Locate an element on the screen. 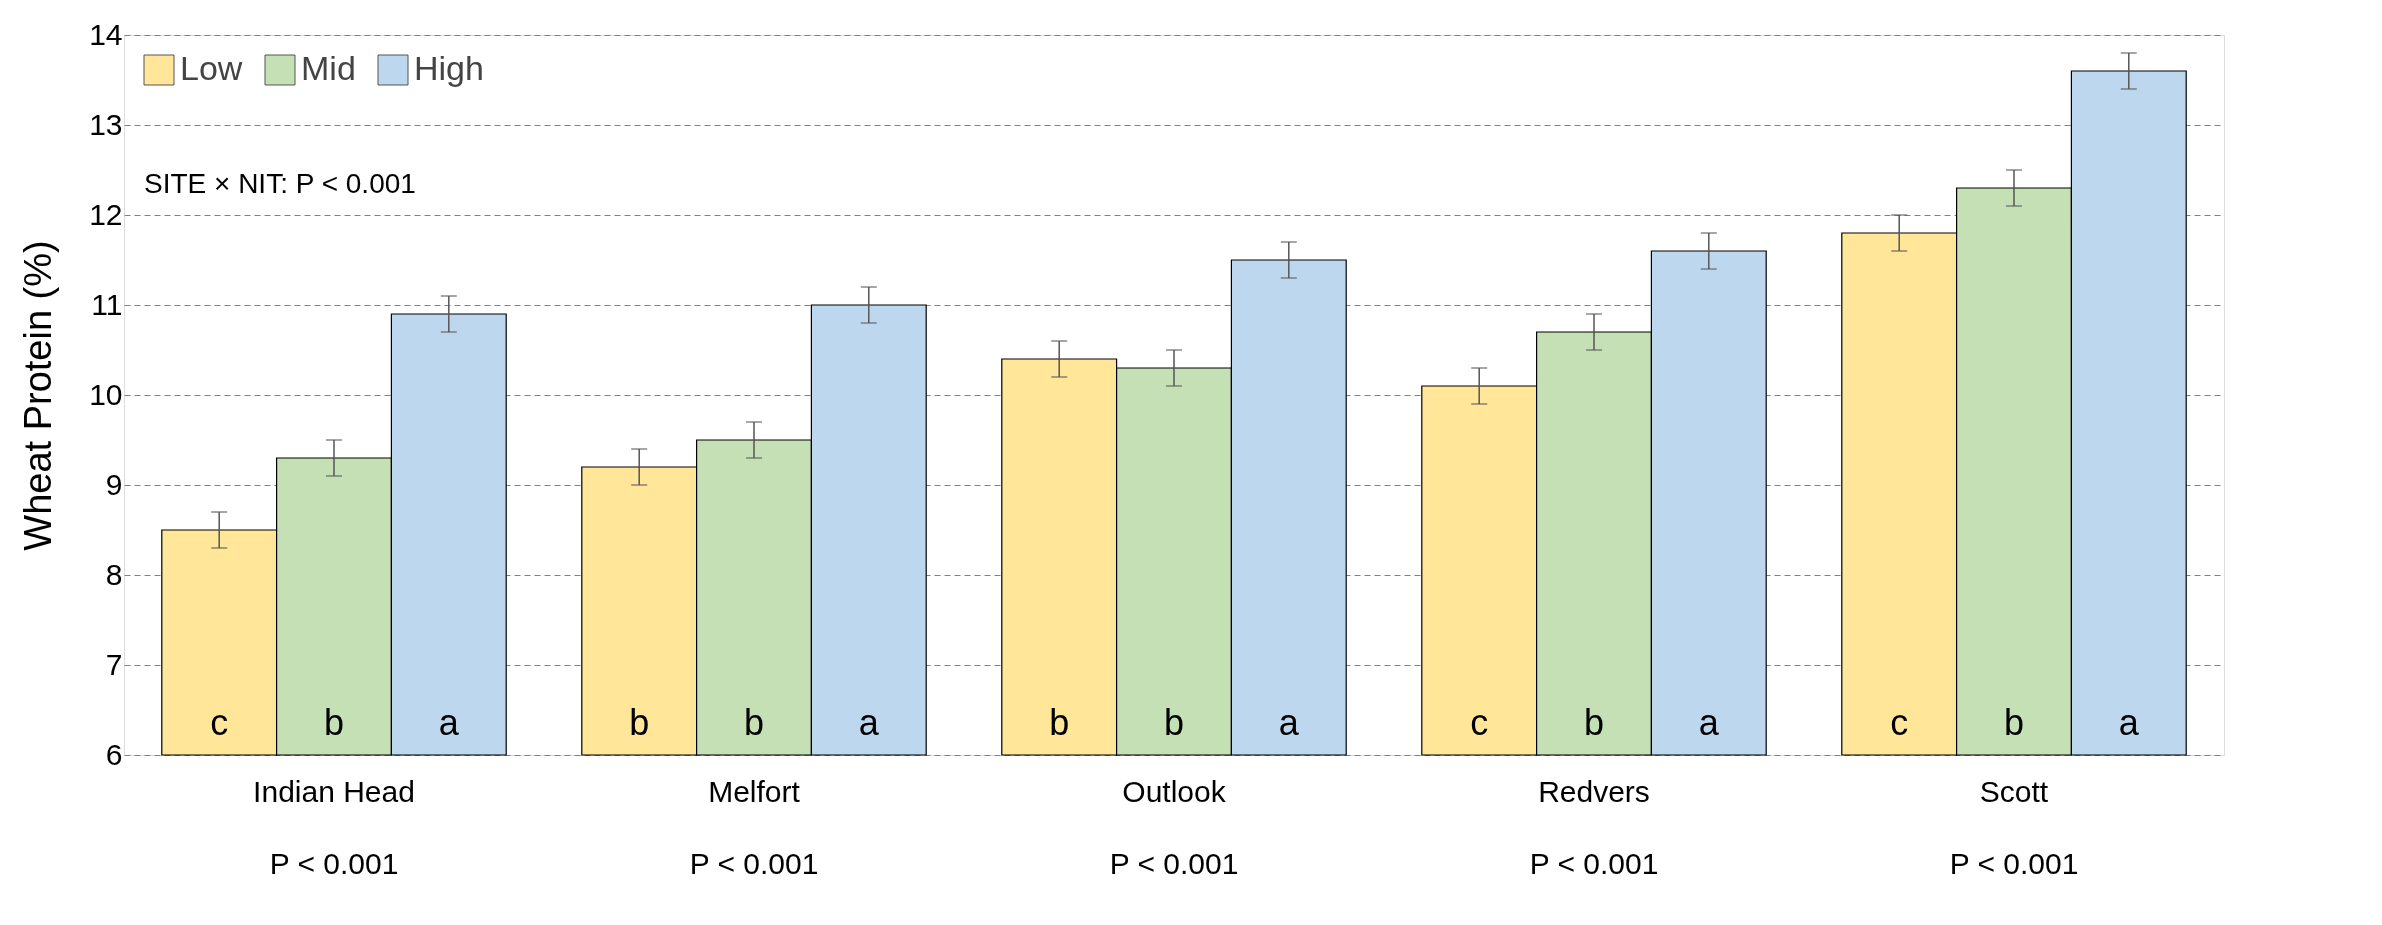 The height and width of the screenshot is (925, 2382). y-tick-label: 12 is located at coordinates (106, 214).